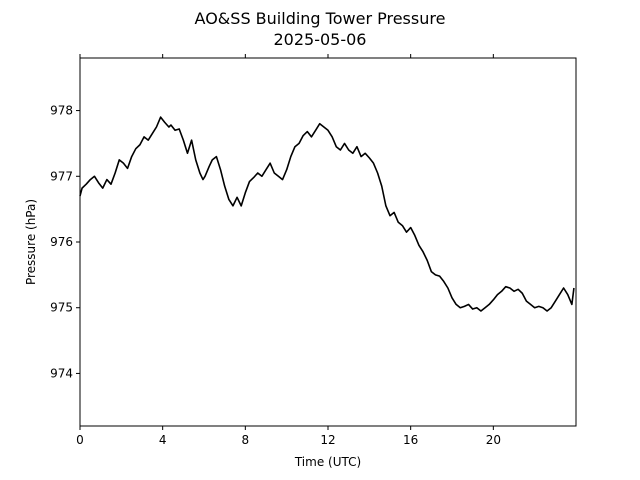 Image resolution: width=640 pixels, height=480 pixels. I want to click on x-tick-label: 12, so click(327, 440).